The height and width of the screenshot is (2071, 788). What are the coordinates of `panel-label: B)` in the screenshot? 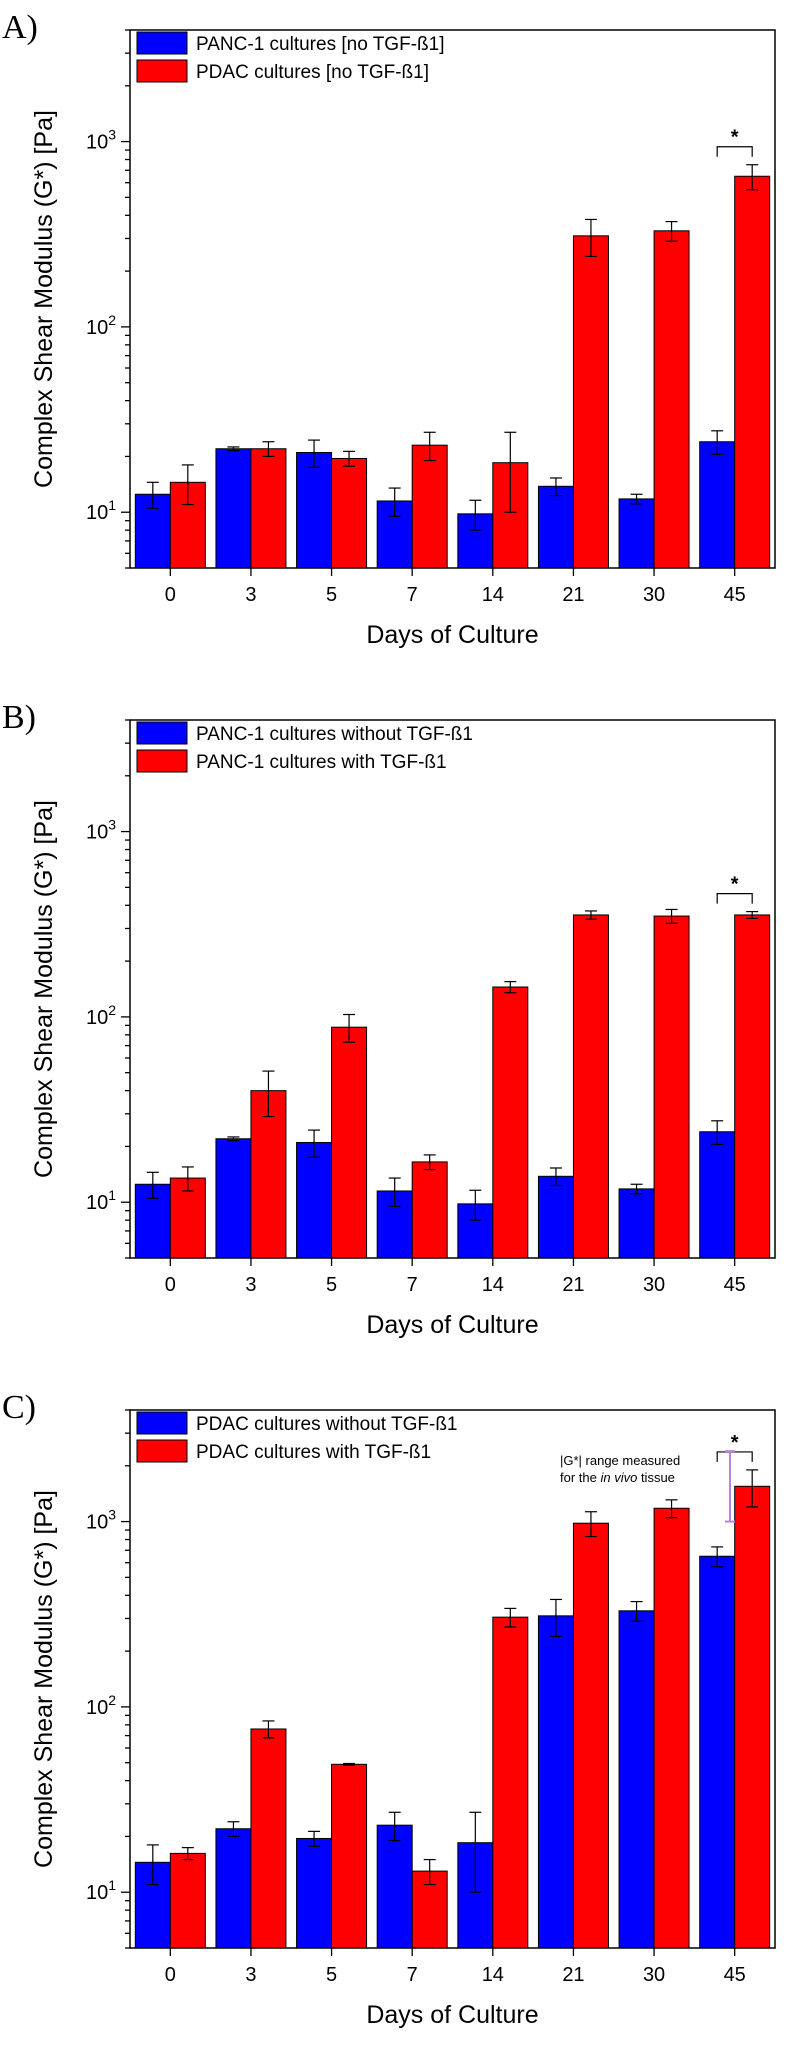 It's located at (19, 717).